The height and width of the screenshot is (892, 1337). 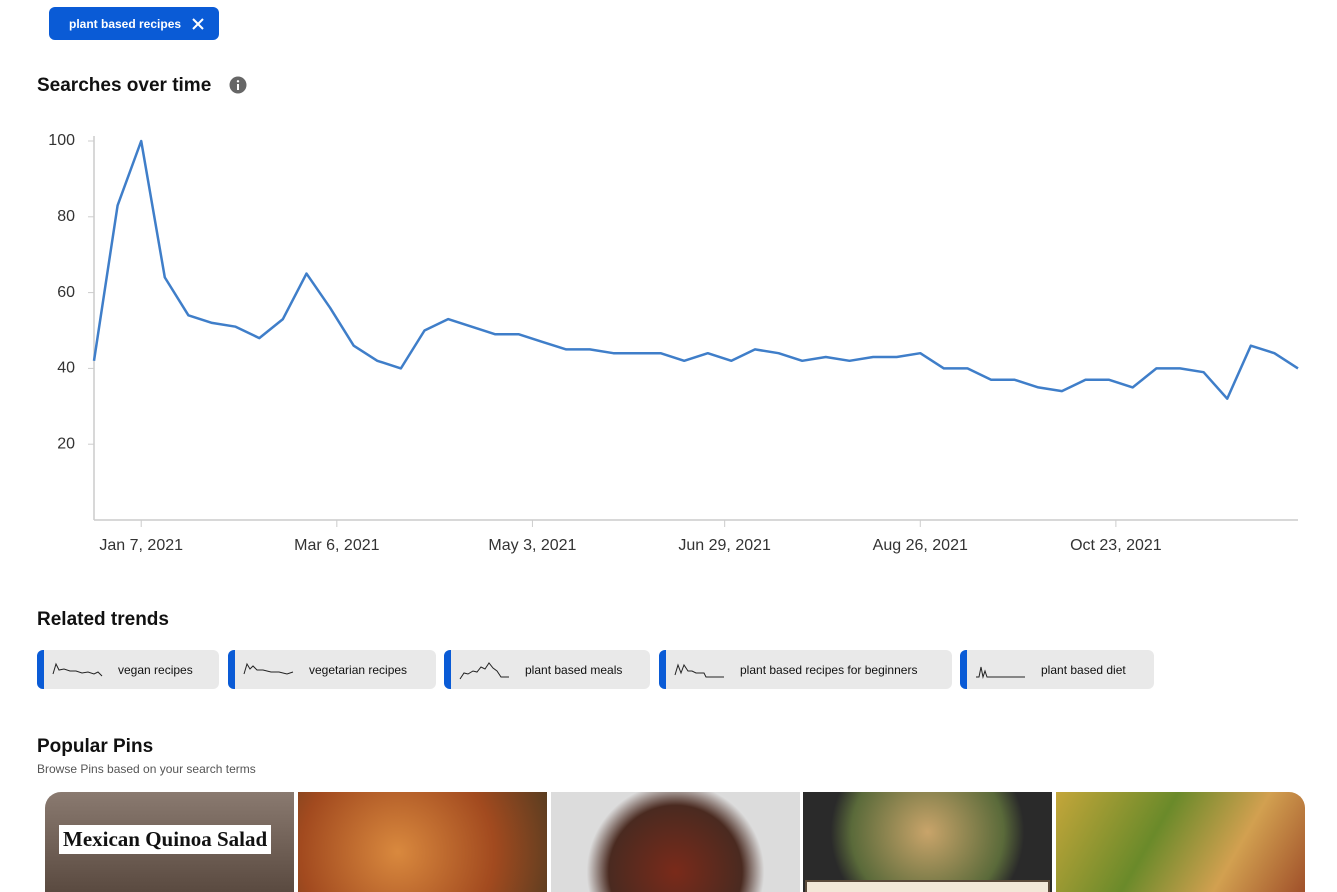 I want to click on search-chip: plant based recipes, so click(x=134, y=23).